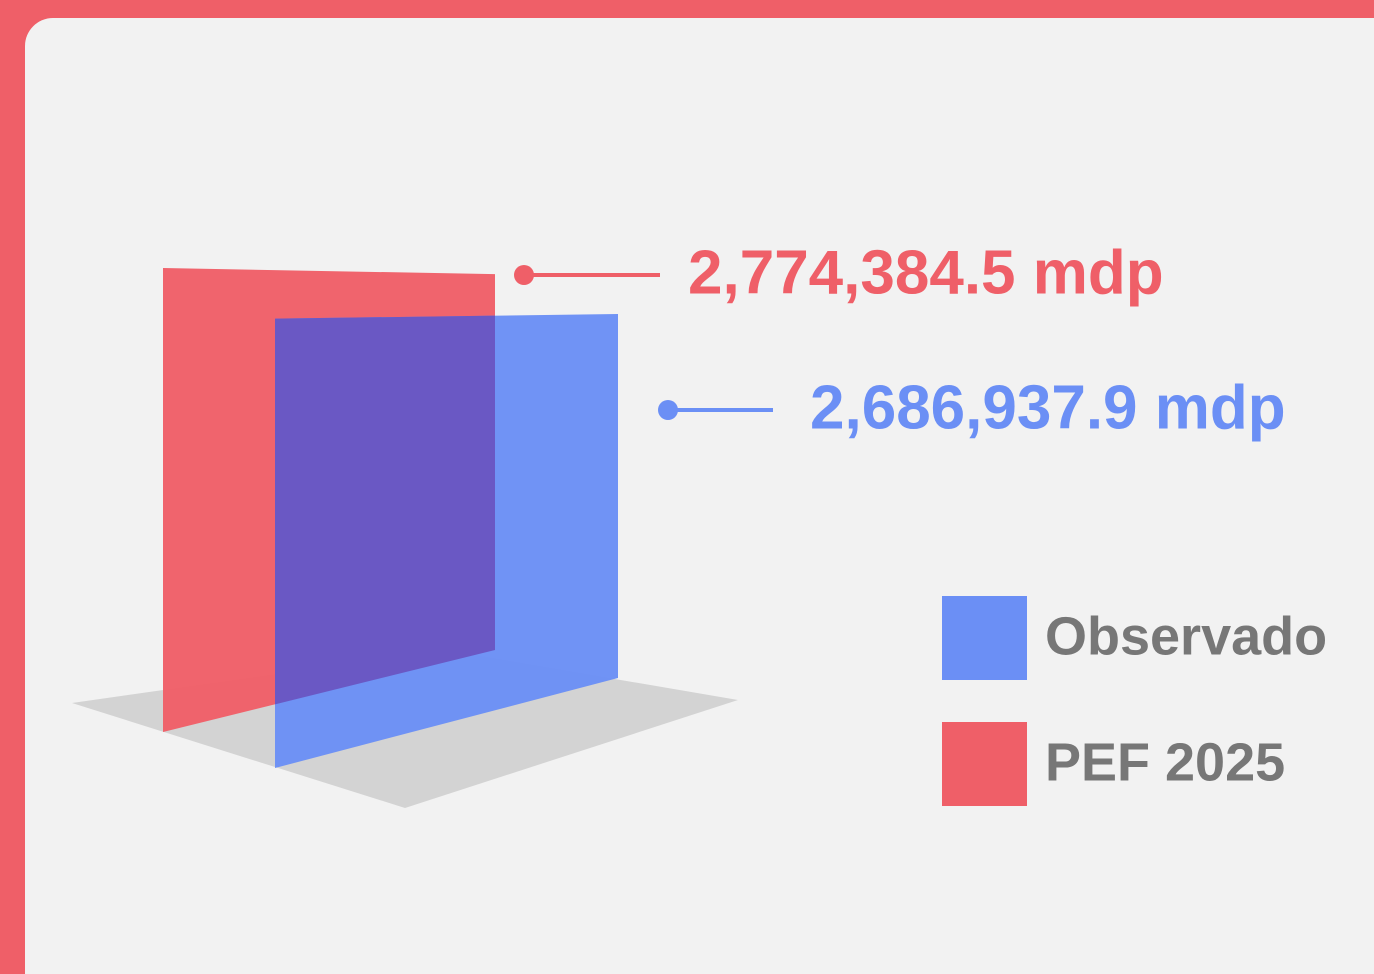 Image resolution: width=1374 pixels, height=974 pixels. Describe the element at coordinates (926, 272) in the screenshot. I see `value-label: 2,774,384.5 mdp` at that location.